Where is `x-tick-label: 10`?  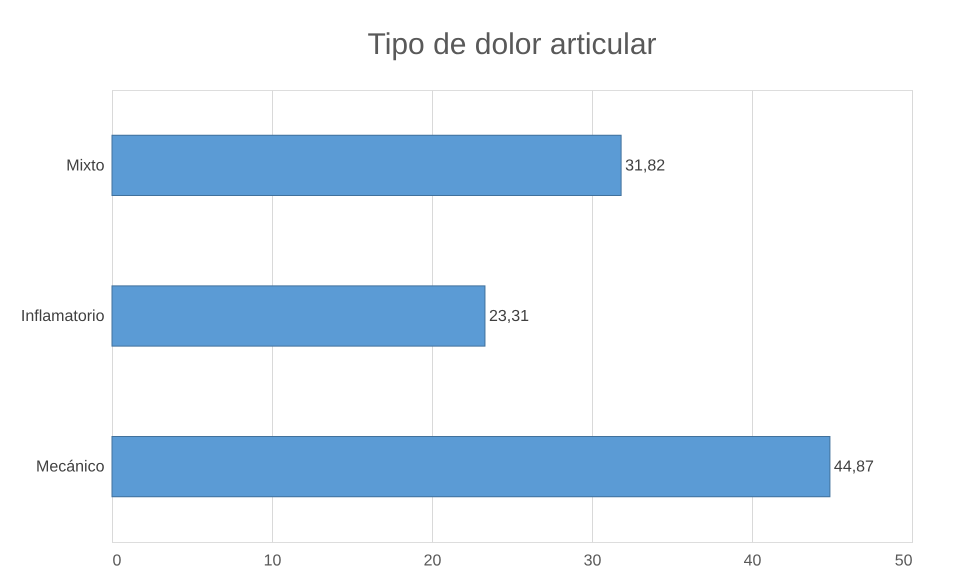 x-tick-label: 10 is located at coordinates (273, 561).